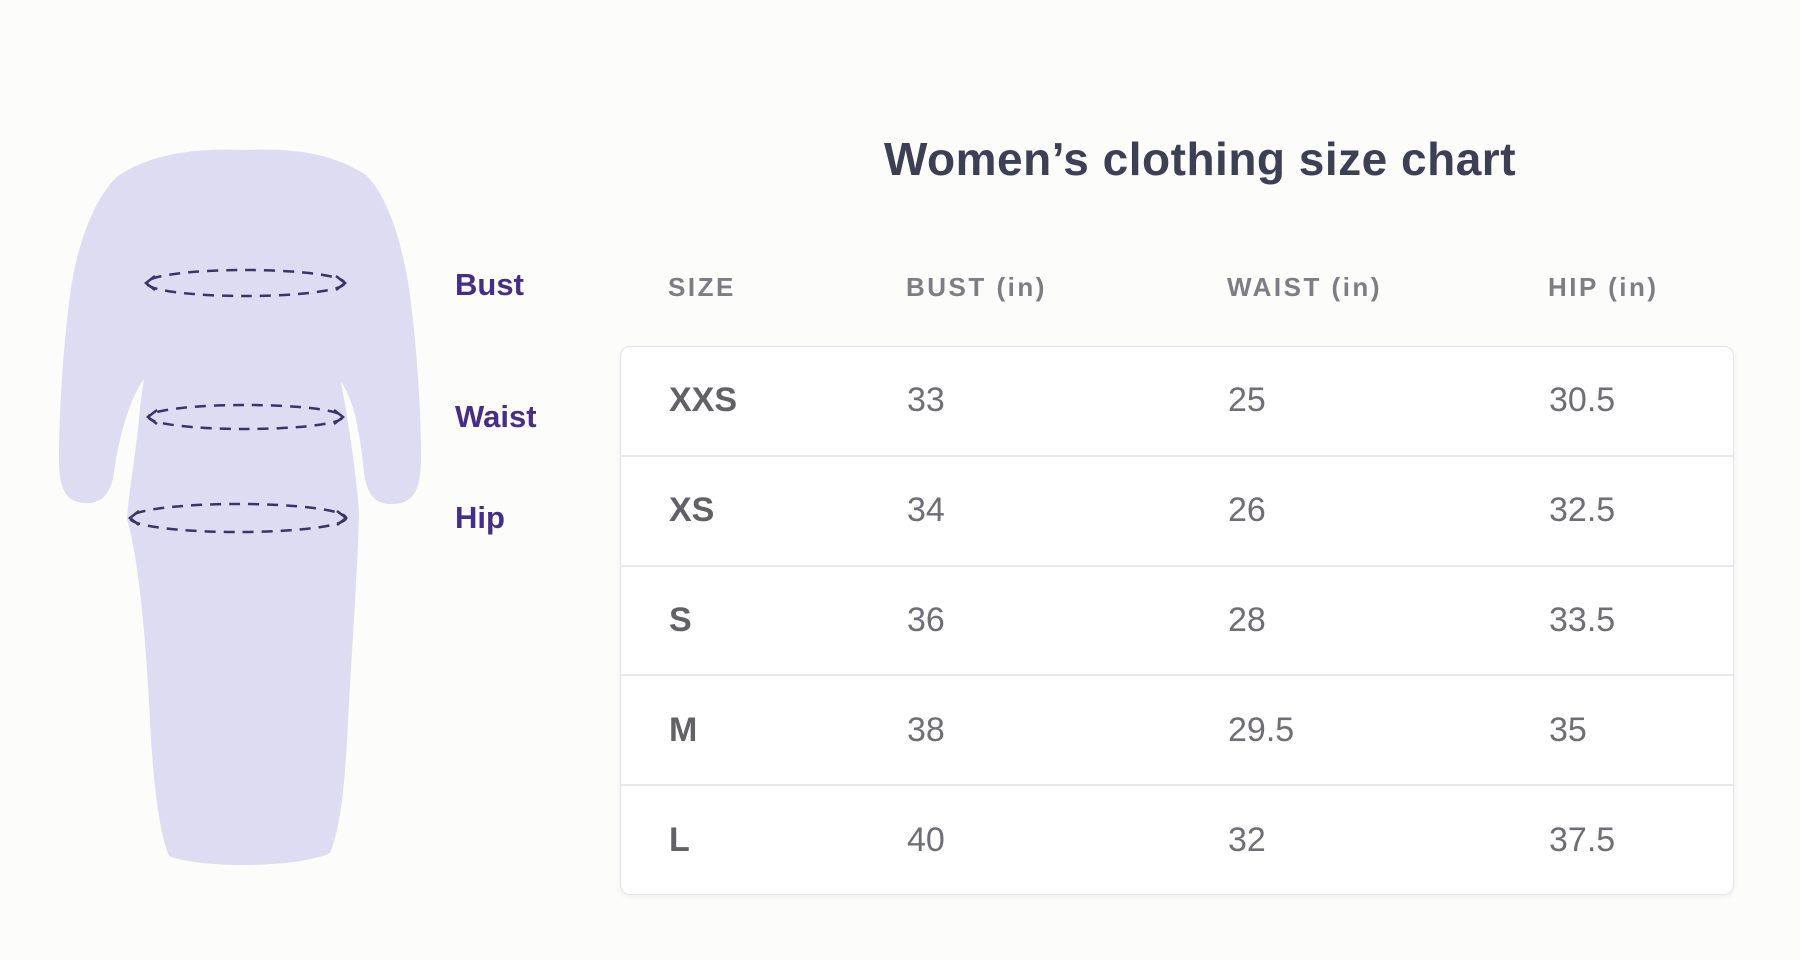 The width and height of the screenshot is (1800, 960). I want to click on hip-cell: 35, so click(1568, 729).